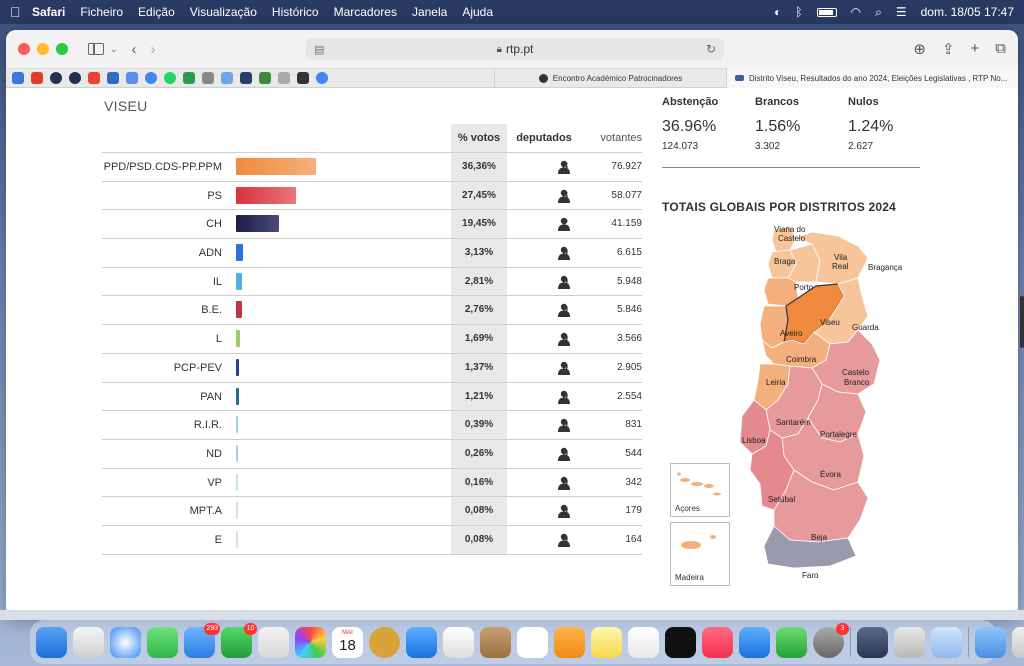 Image resolution: width=1024 pixels, height=666 pixels. What do you see at coordinates (153, 49) in the screenshot?
I see `forward-button: ›` at bounding box center [153, 49].